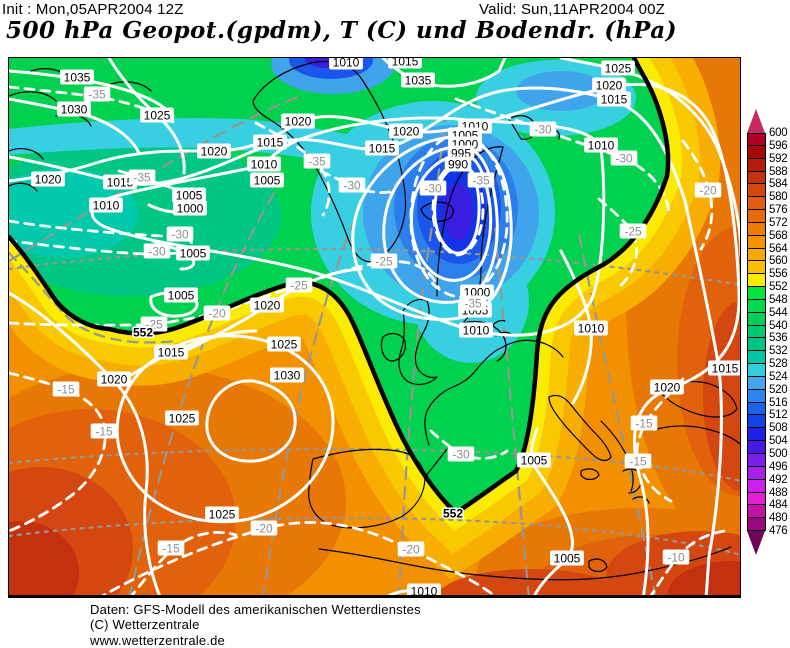 Image resolution: width=790 pixels, height=648 pixels. I want to click on colorbar-tick-label: 568, so click(778, 235).